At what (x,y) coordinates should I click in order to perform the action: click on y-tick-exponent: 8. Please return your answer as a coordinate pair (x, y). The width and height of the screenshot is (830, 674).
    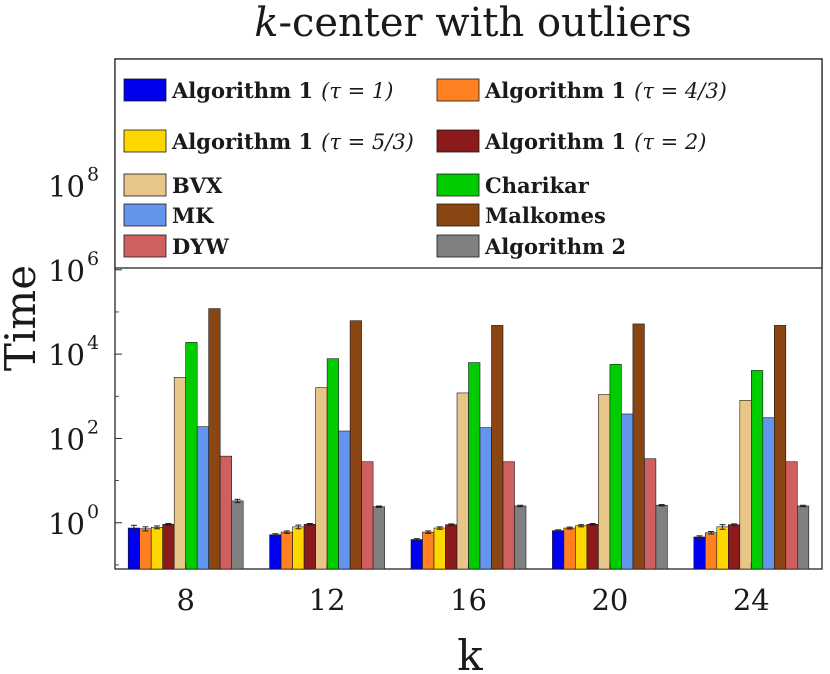
    Looking at the image, I should click on (93, 174).